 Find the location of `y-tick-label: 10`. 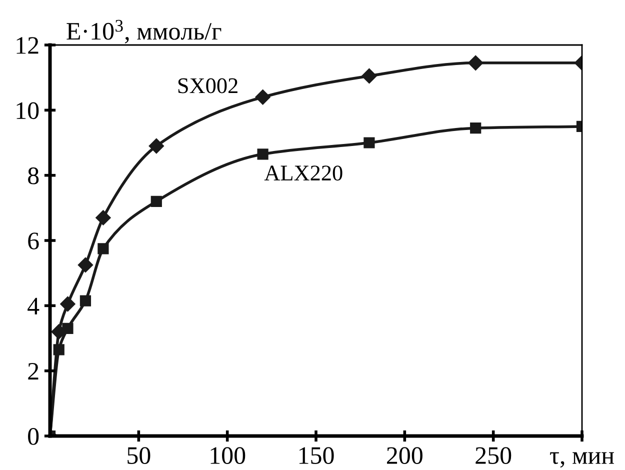

y-tick-label: 10 is located at coordinates (27, 111).